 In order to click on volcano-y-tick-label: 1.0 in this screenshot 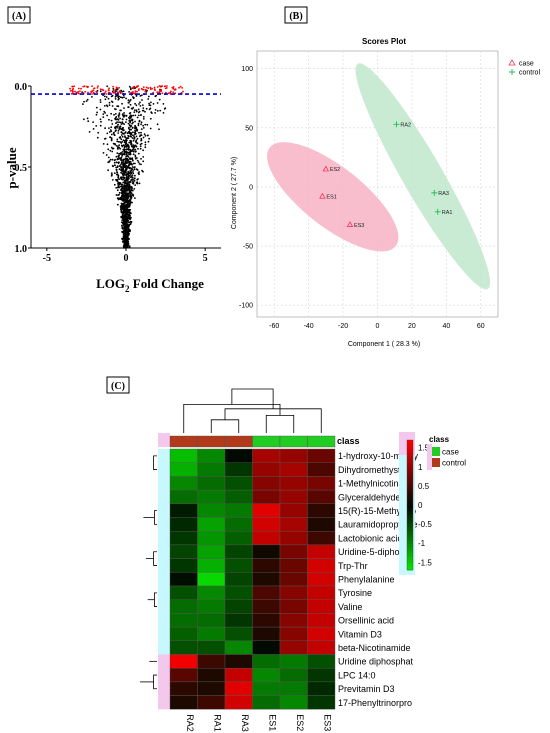, I will do `click(21, 249)`.